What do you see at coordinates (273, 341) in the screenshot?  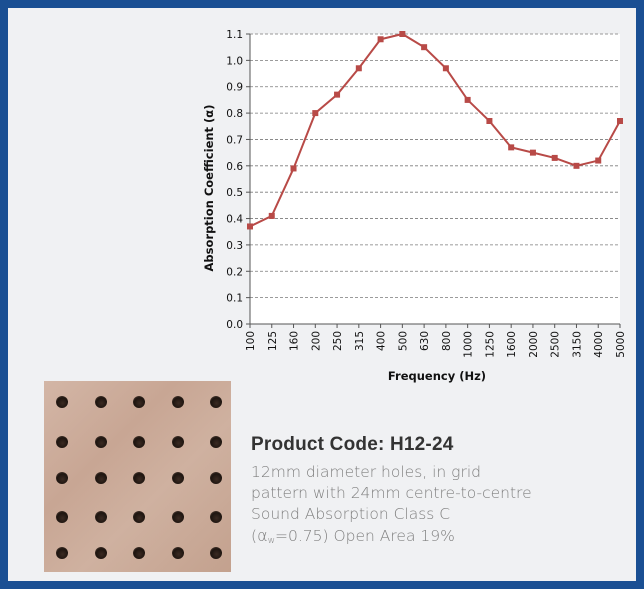 I see `x-tick-label: 125` at bounding box center [273, 341].